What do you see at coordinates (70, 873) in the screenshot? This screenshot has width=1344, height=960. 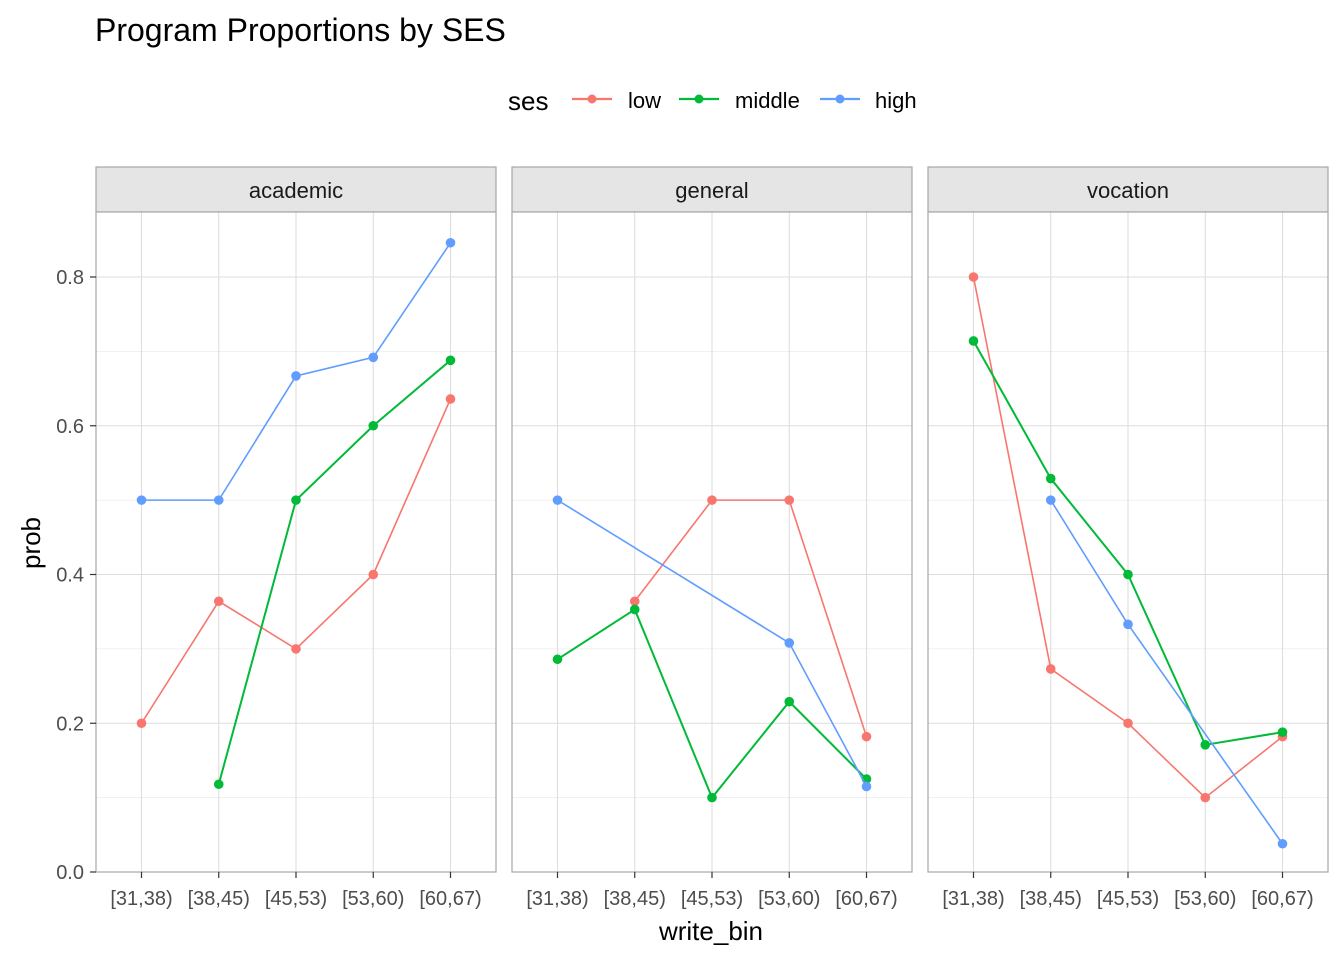 I see `y-tick-label: 0.0` at bounding box center [70, 873].